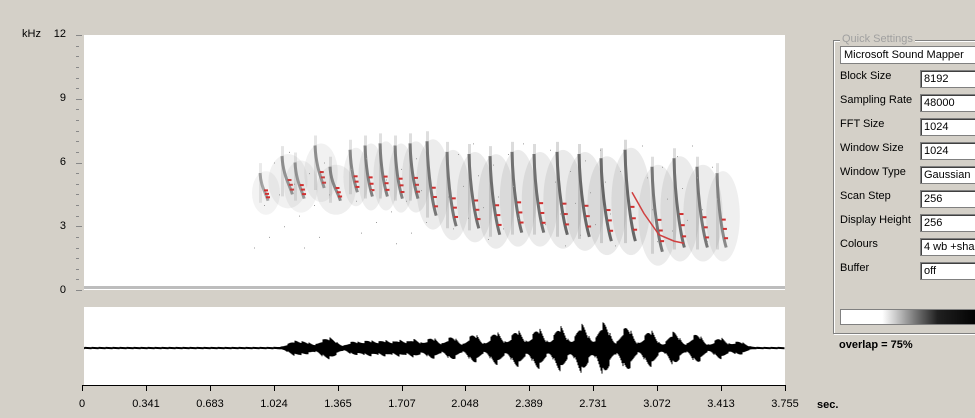 The image size is (975, 418). What do you see at coordinates (947, 175) in the screenshot?
I see `window-type-input: Gaussian` at bounding box center [947, 175].